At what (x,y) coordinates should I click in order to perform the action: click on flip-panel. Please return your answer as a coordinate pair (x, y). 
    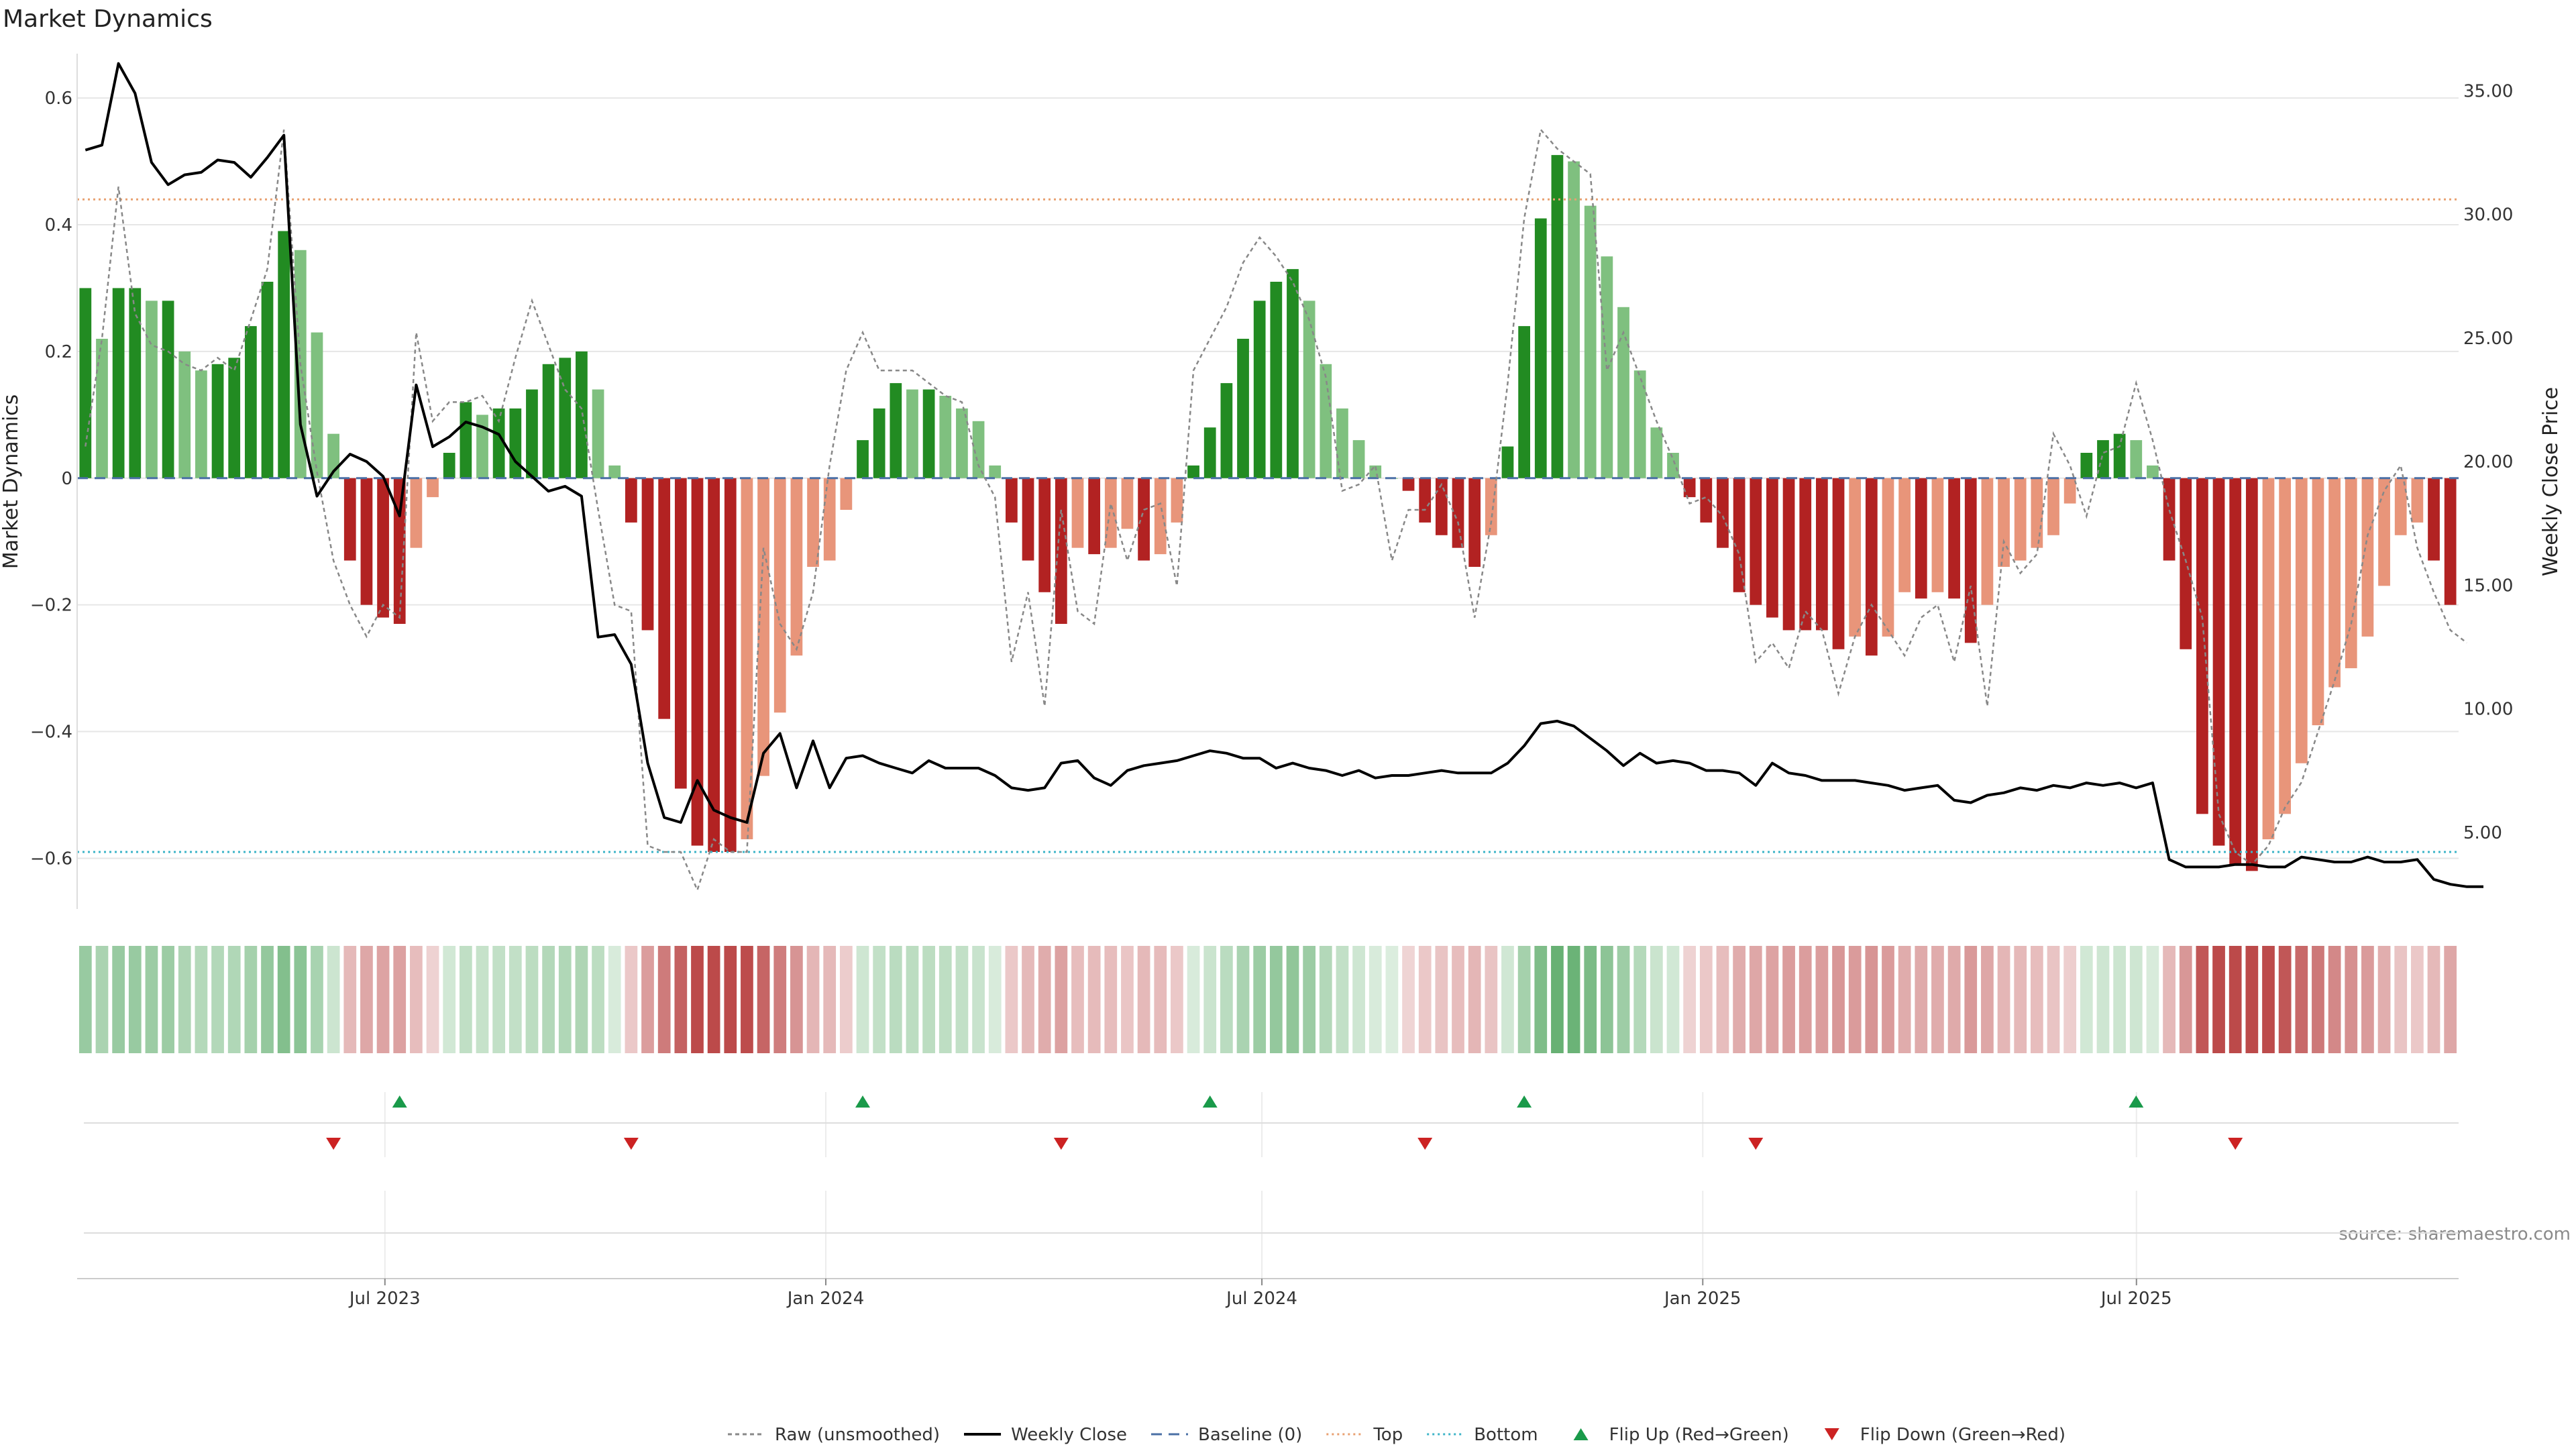
    Looking at the image, I should click on (1271, 1164).